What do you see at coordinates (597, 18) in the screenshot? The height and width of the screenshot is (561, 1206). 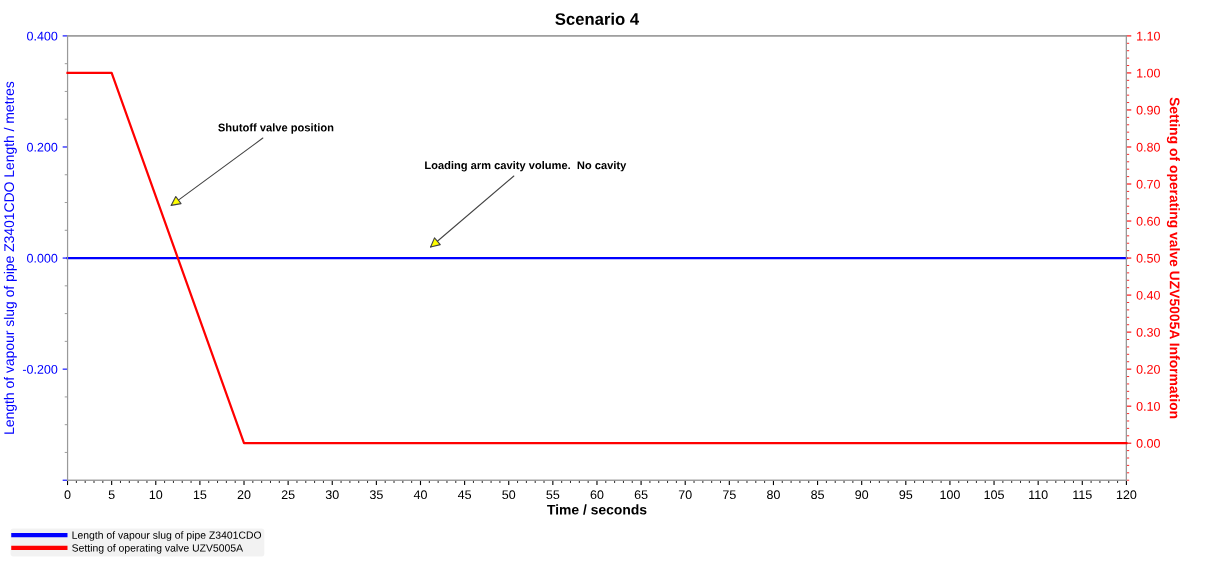 I see `chart-title: Scenario 4` at bounding box center [597, 18].